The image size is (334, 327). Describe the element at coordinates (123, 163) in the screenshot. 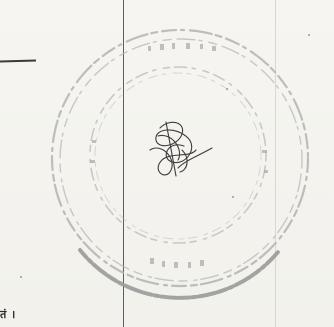

I see `vertical-rule-line` at that location.